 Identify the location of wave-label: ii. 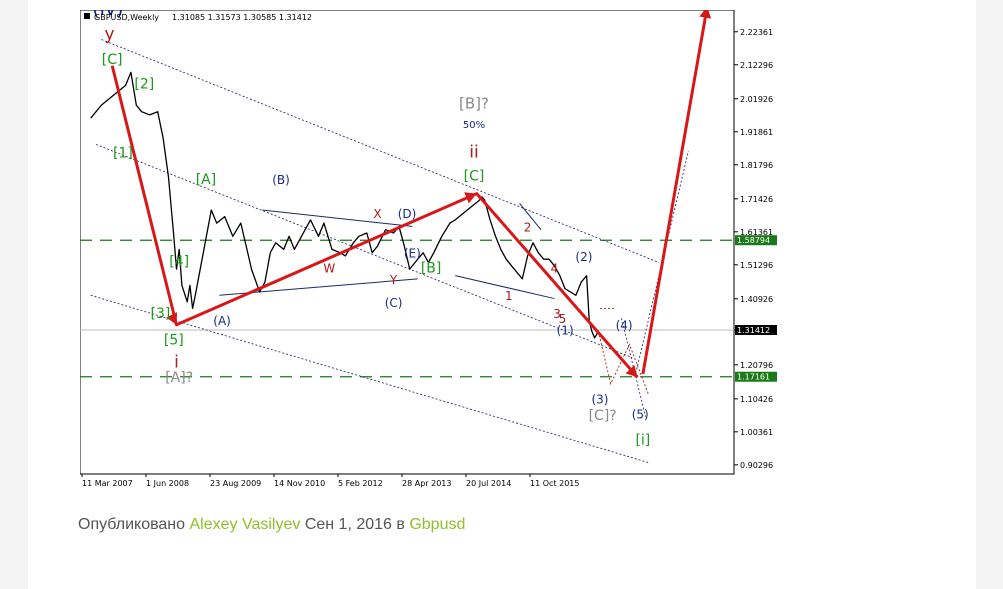
(473, 153).